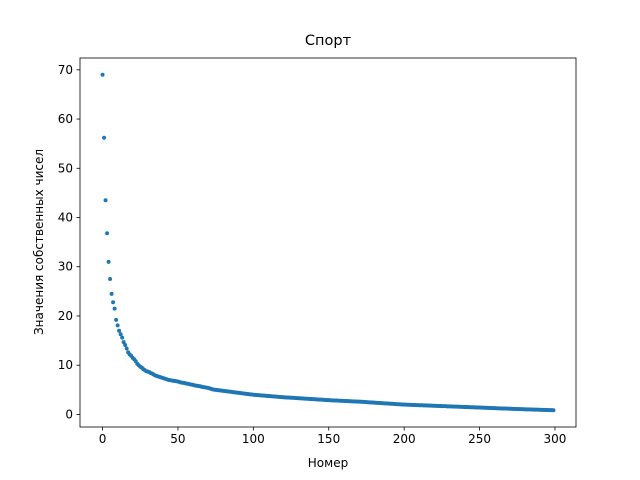 This screenshot has width=640, height=480. I want to click on y-tick-label: 0, so click(69, 414).